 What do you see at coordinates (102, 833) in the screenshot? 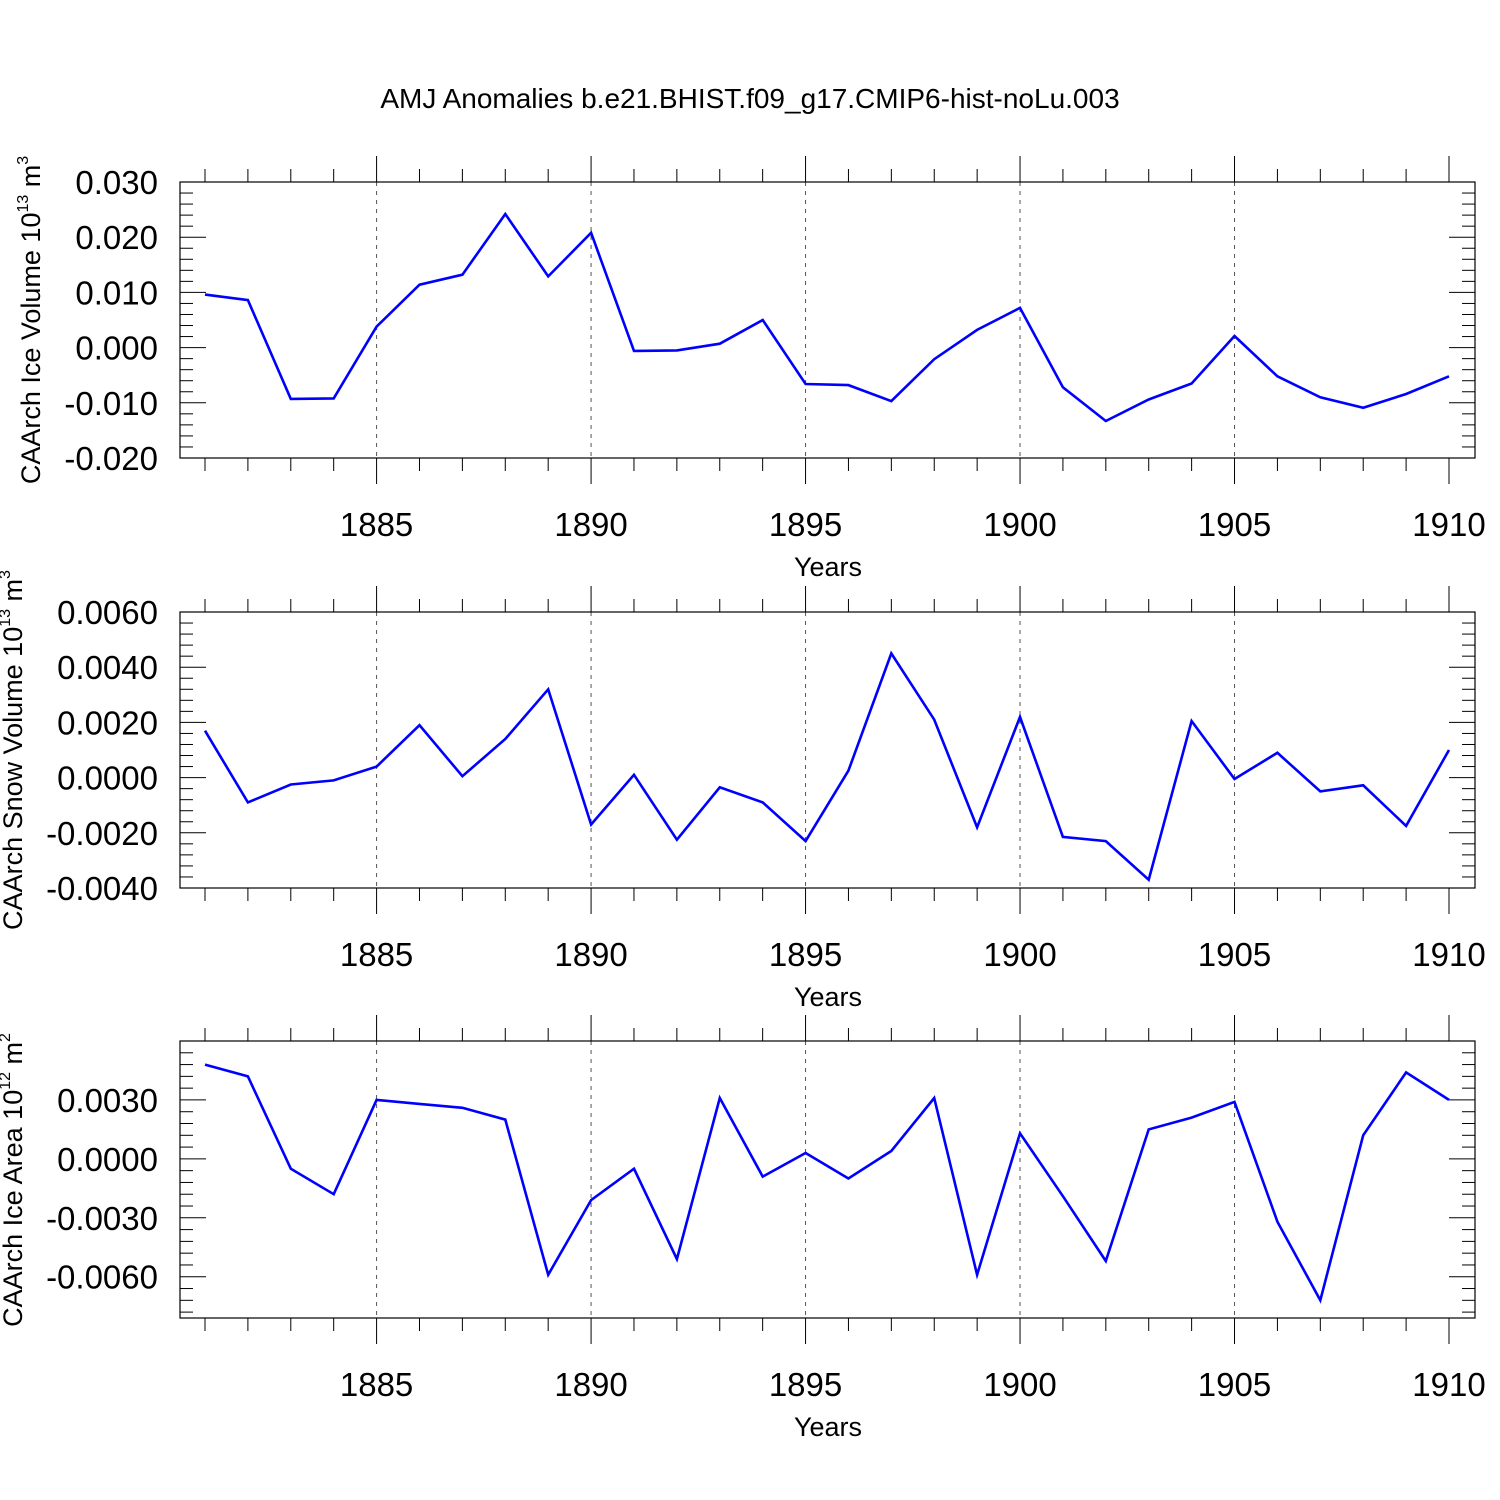
I see `y-tick-label: -0.0020` at bounding box center [102, 833].